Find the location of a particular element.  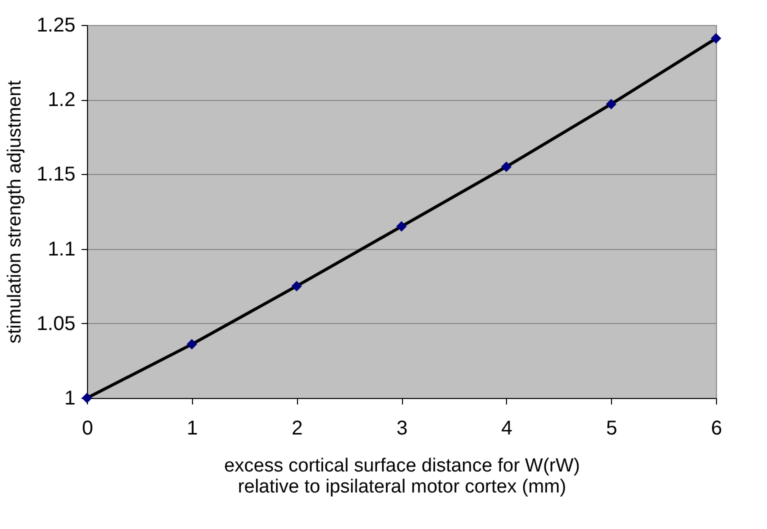

x-tick-label: 3 is located at coordinates (402, 429).